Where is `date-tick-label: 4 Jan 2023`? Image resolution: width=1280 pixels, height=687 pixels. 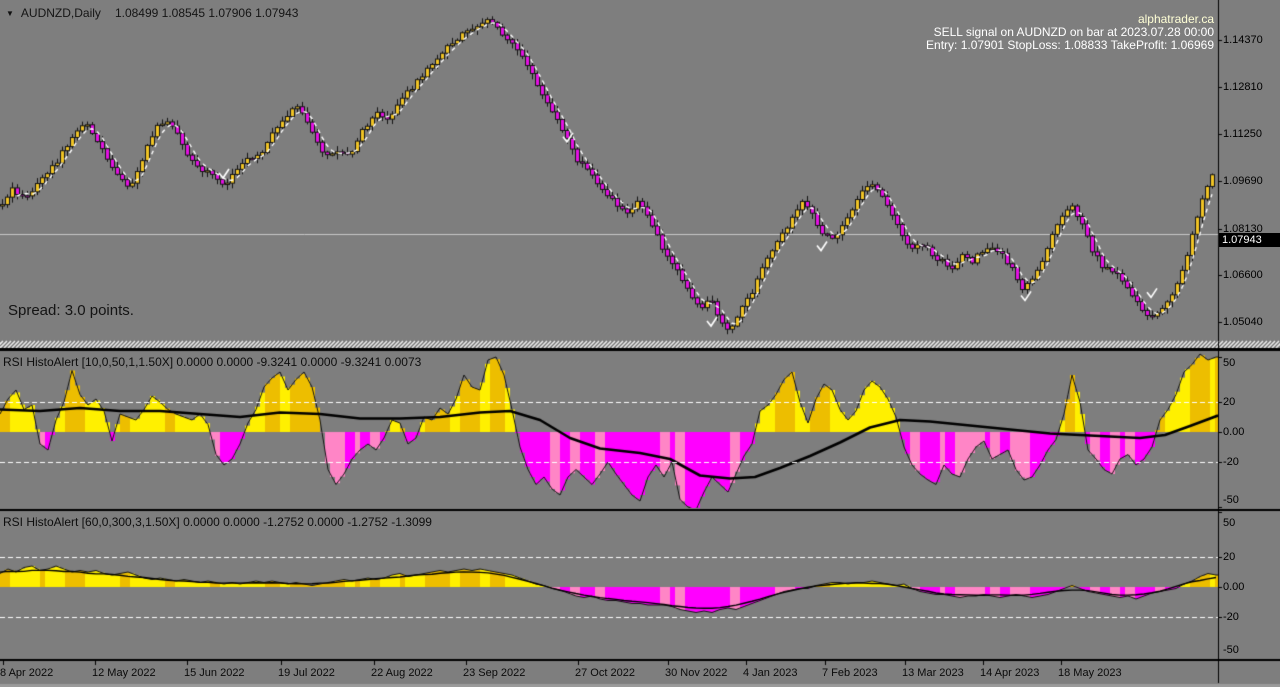
date-tick-label: 4 Jan 2023 is located at coordinates (770, 673).